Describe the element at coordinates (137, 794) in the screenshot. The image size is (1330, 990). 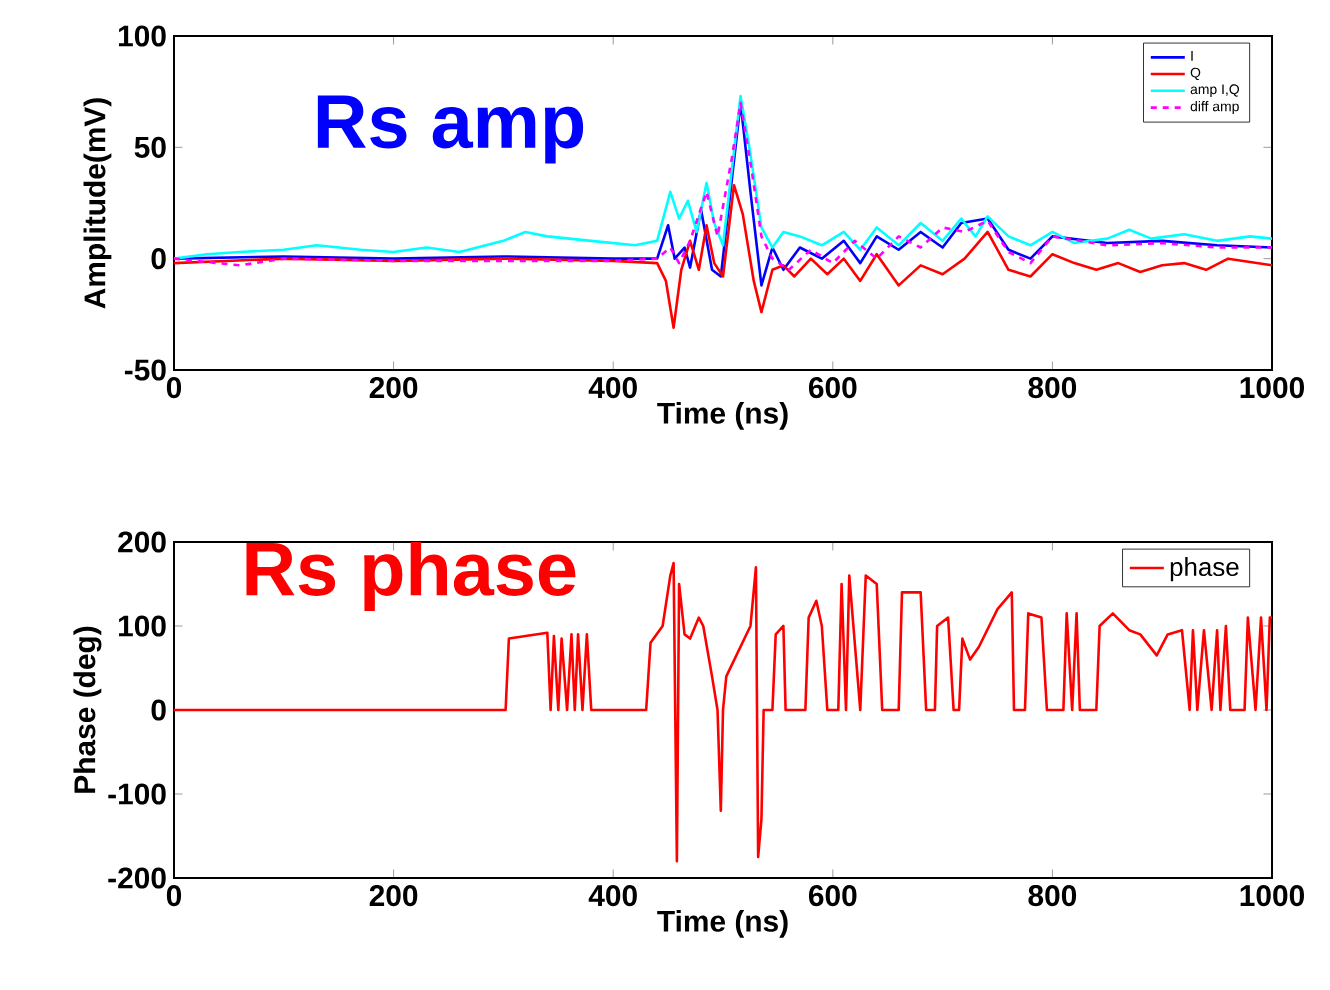
I see `y-tick-label: -100` at that location.